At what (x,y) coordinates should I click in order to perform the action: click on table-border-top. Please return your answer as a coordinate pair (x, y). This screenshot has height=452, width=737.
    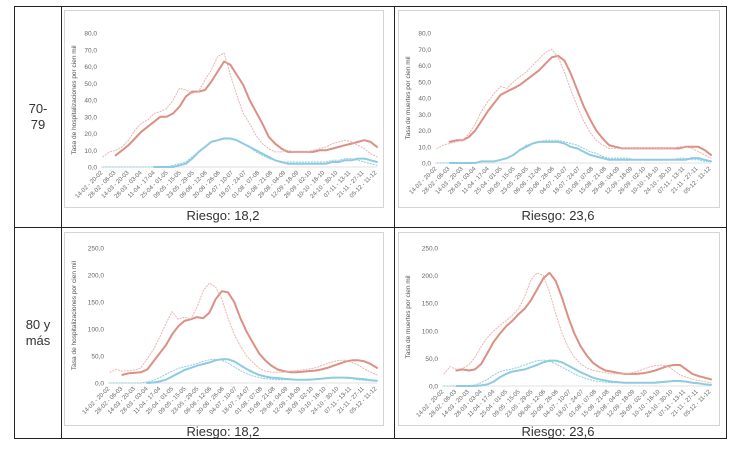
    Looking at the image, I should click on (370, 6).